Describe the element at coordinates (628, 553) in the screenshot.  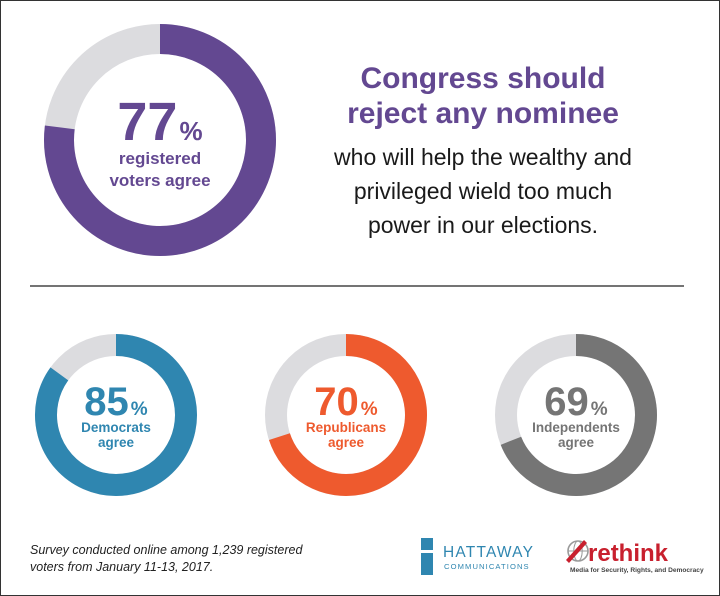
I see `rethink-name: rethink` at that location.